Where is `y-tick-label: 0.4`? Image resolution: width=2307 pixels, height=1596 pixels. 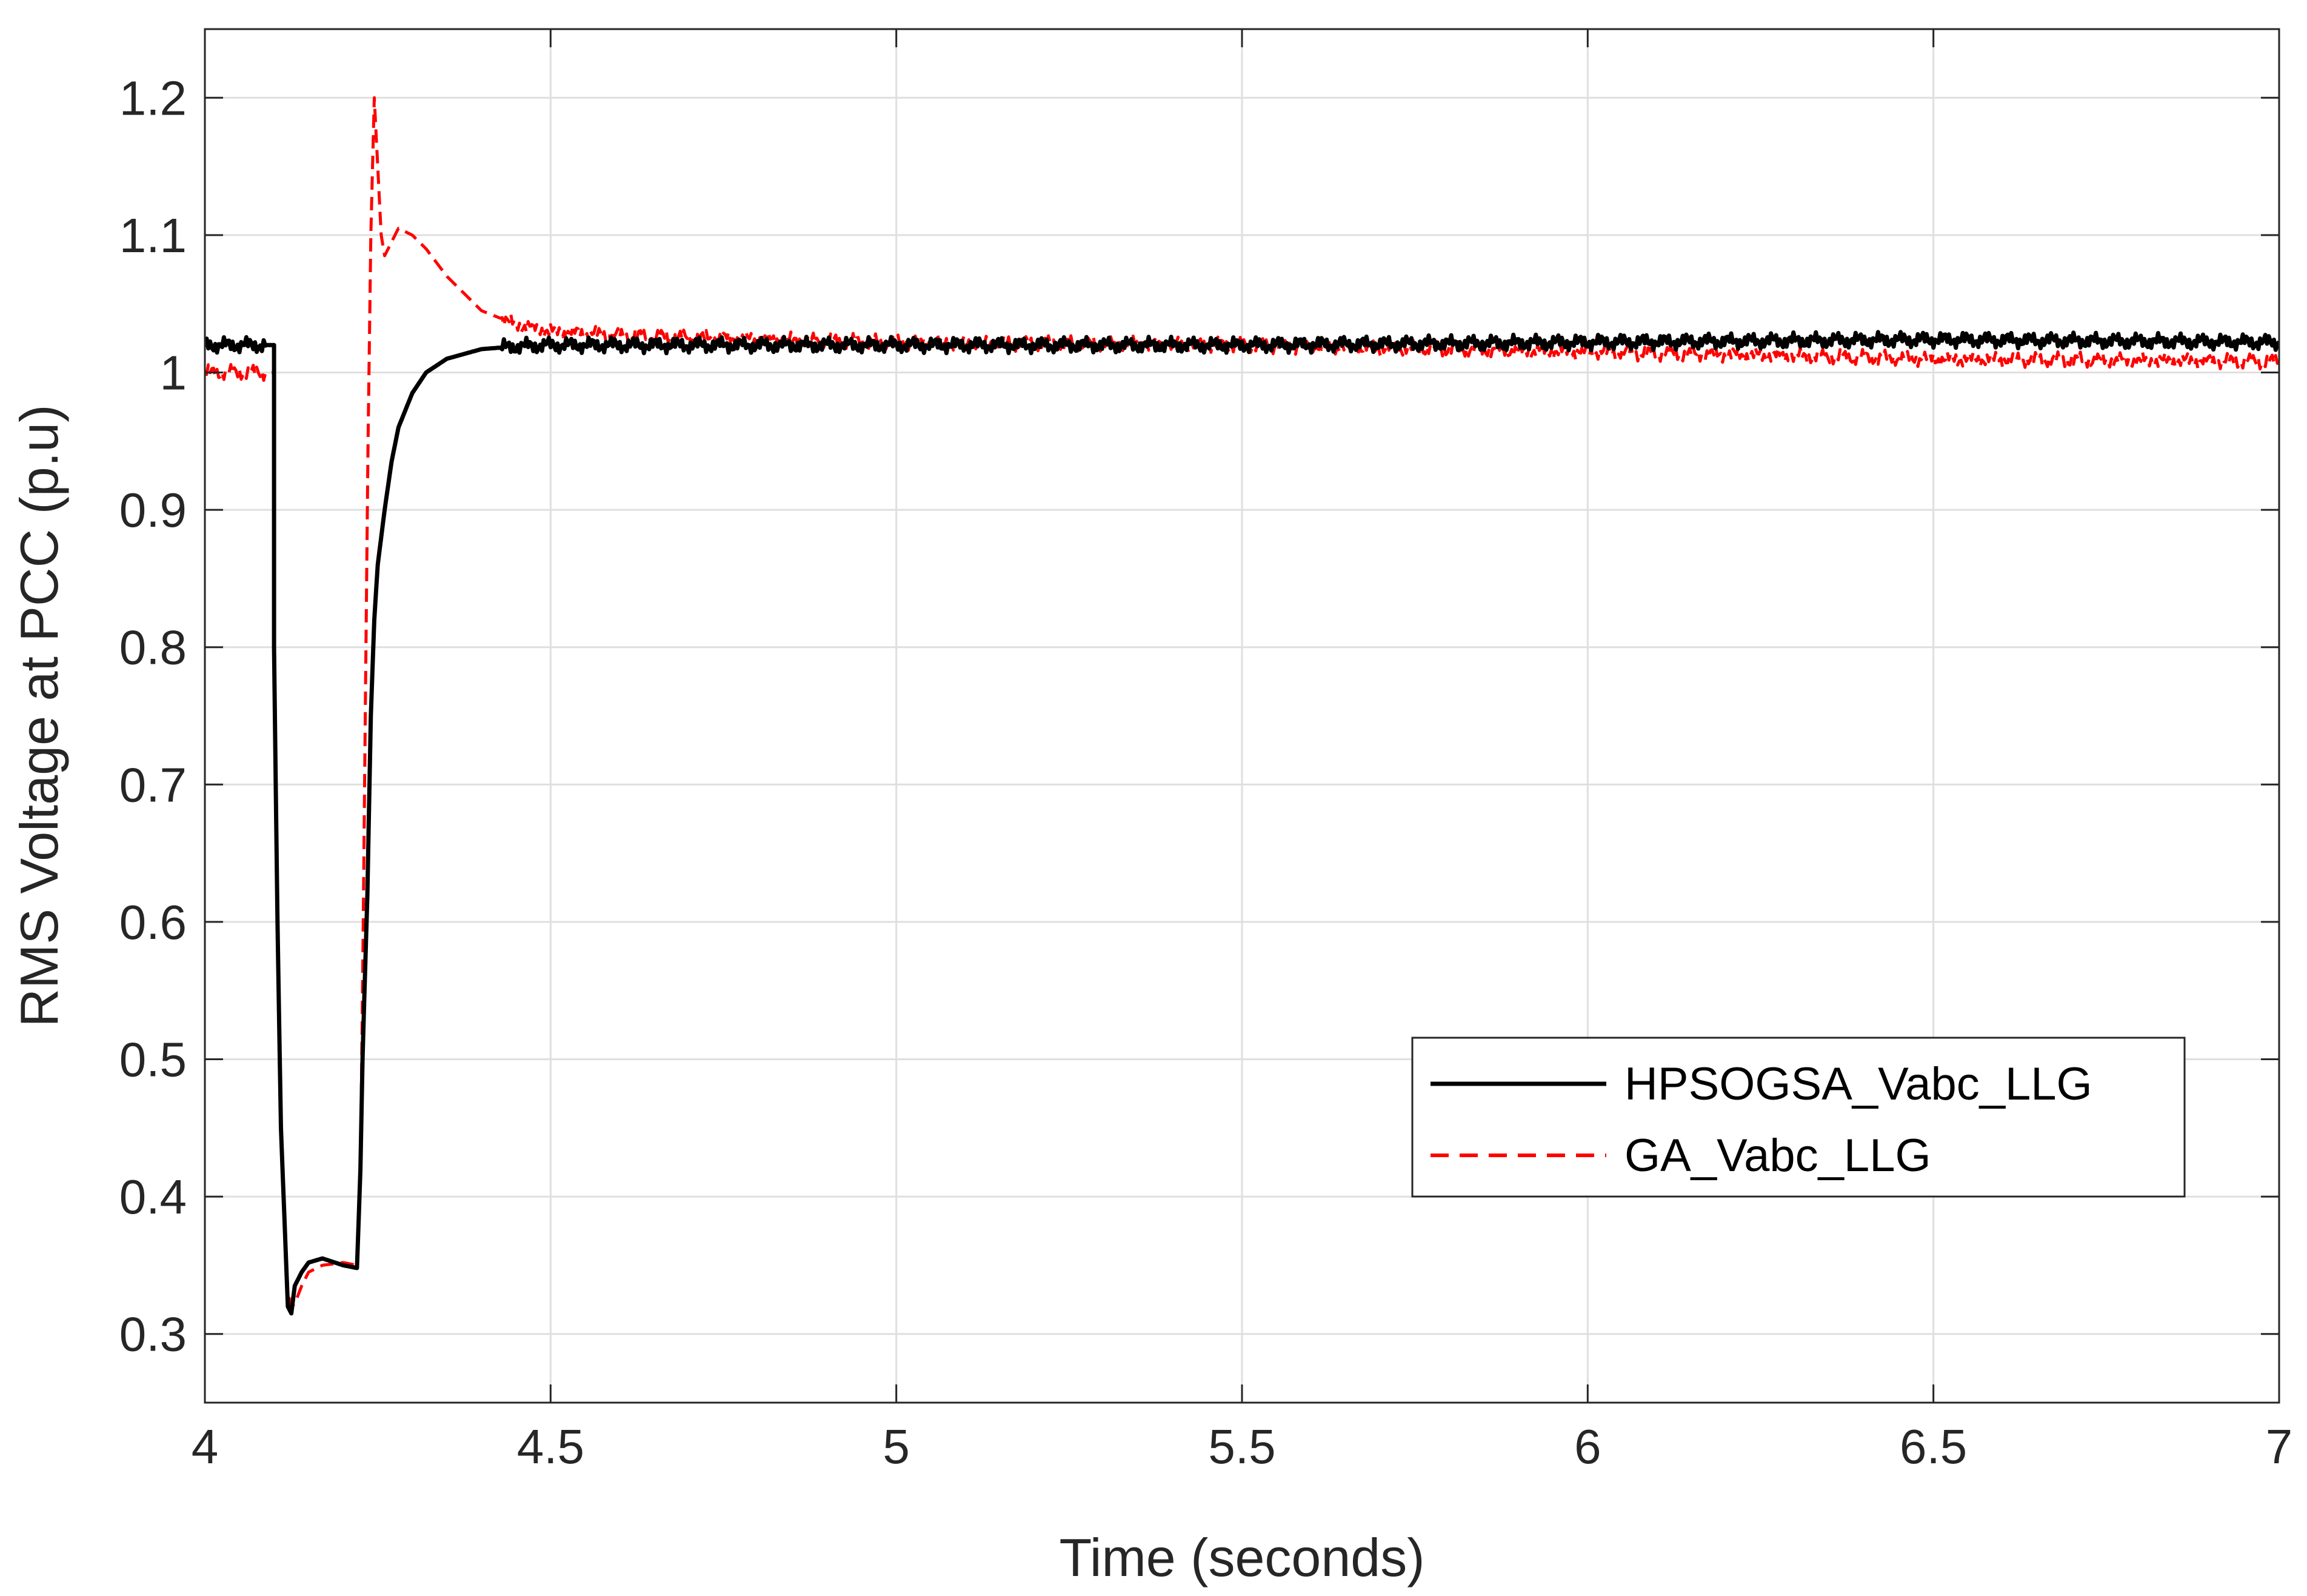 y-tick-label: 0.4 is located at coordinates (153, 1197).